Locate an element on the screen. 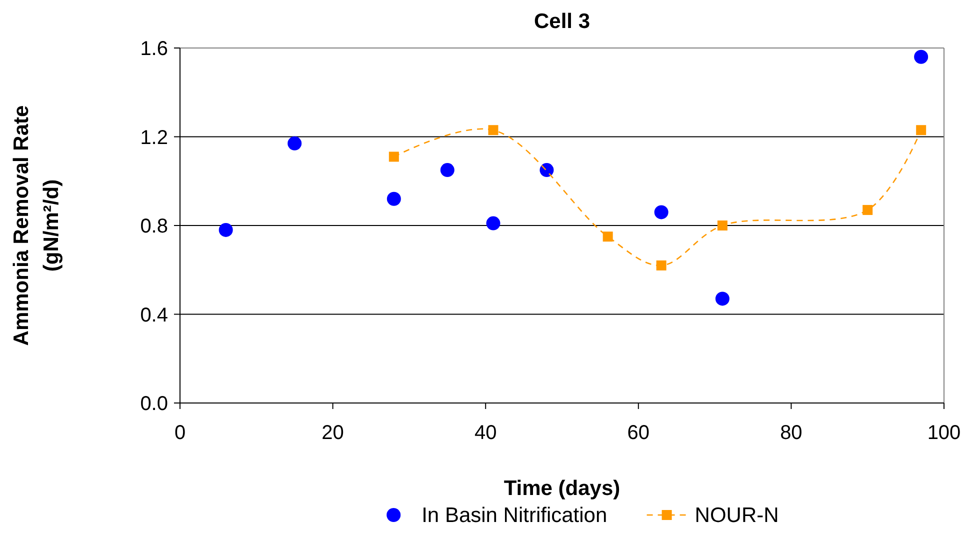 This screenshot has height=542, width=968. y-tick-label: 1.6 is located at coordinates (154, 49).